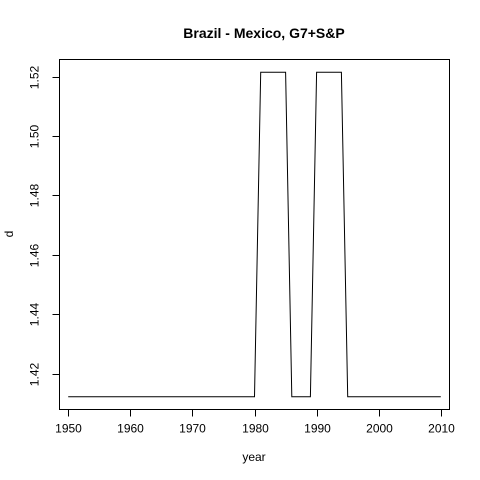 This screenshot has height=480, width=480. Describe the element at coordinates (317, 429) in the screenshot. I see `x-tick-label: 1990` at that location.